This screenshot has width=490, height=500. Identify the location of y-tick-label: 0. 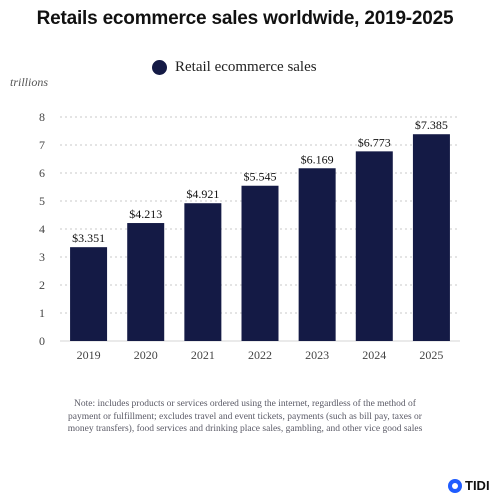
(42, 341).